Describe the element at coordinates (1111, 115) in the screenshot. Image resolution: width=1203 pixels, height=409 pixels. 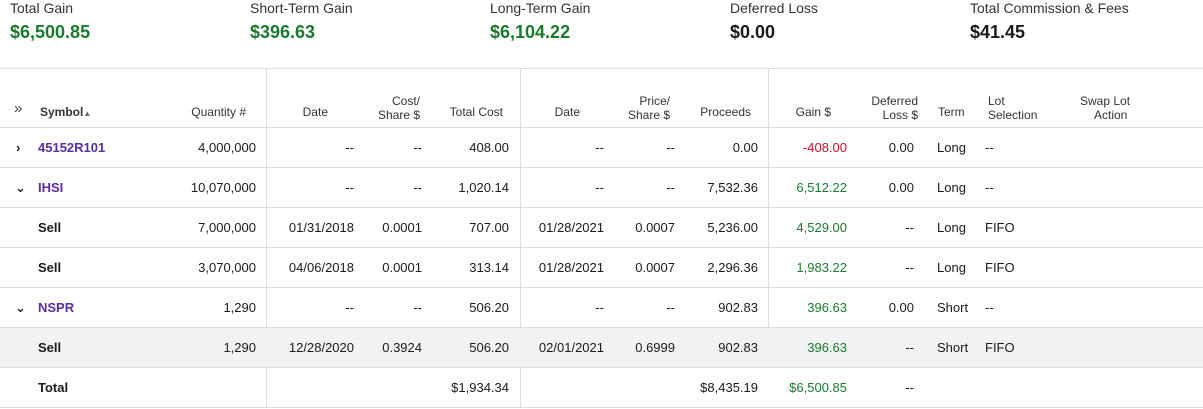
I see `header-line: Action` at that location.